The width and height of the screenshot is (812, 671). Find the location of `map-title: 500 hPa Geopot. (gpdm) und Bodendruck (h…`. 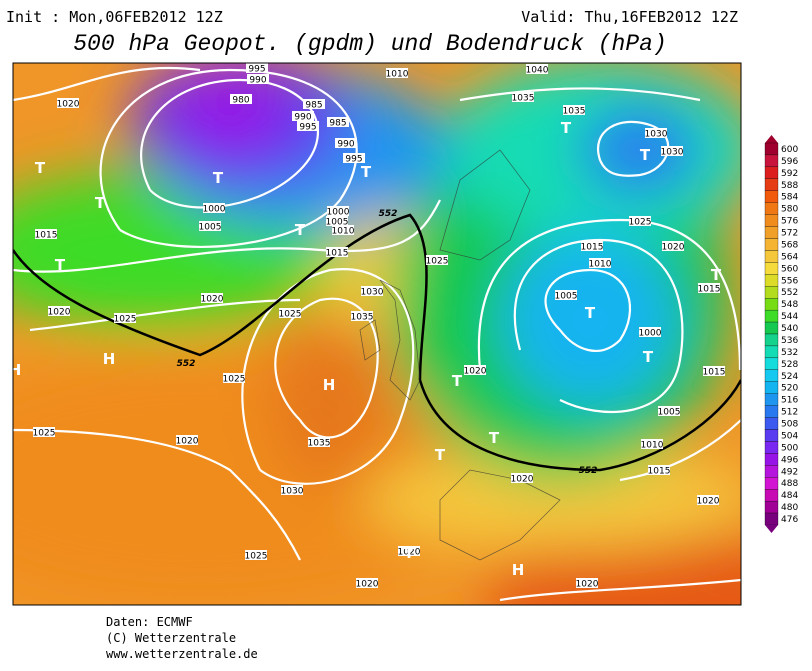

map-title: 500 hPa Geopot. (gpdm) und Bodendruck (h… is located at coordinates (370, 44).